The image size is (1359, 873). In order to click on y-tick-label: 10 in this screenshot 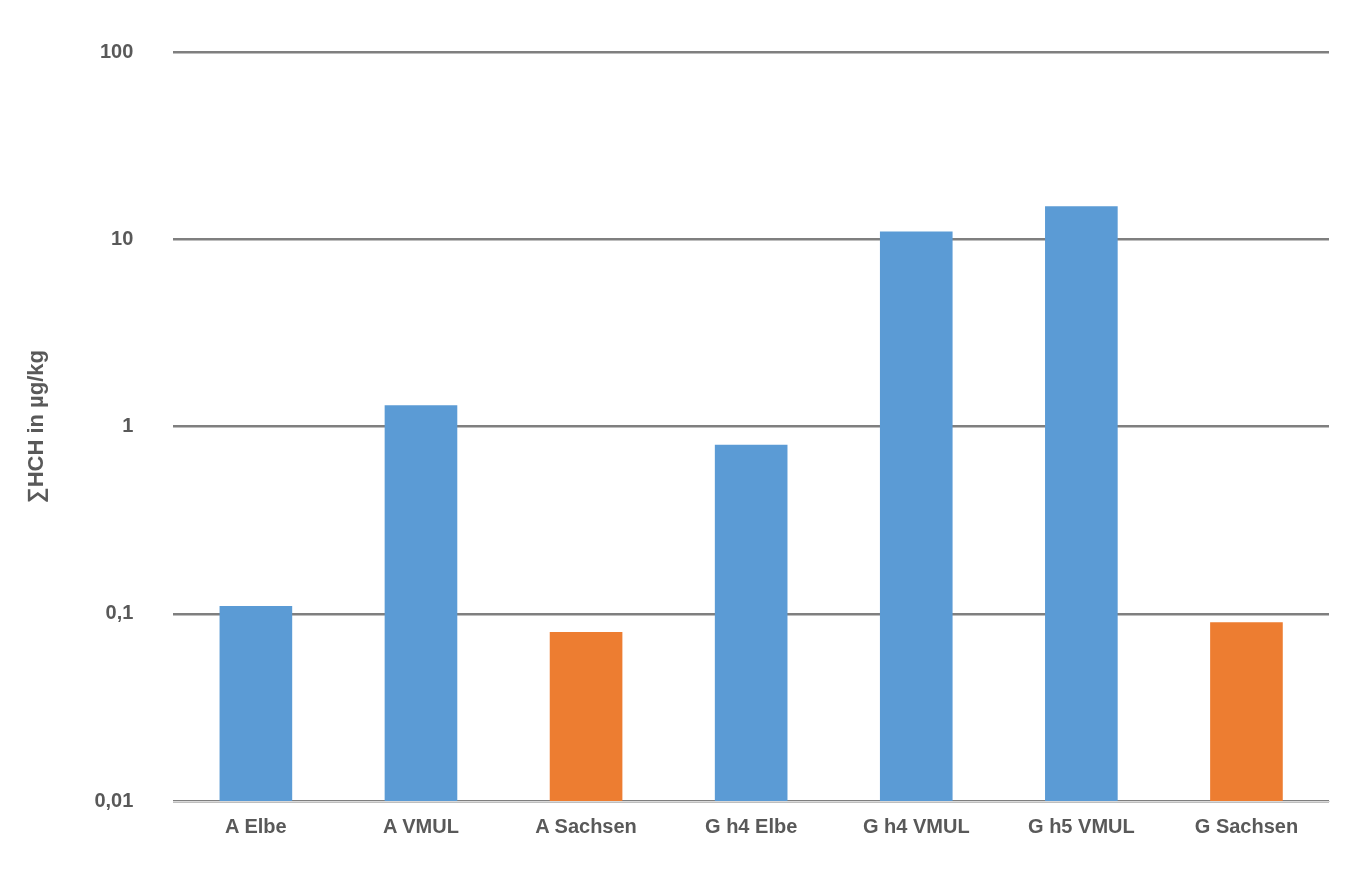, I will do `click(122, 237)`.